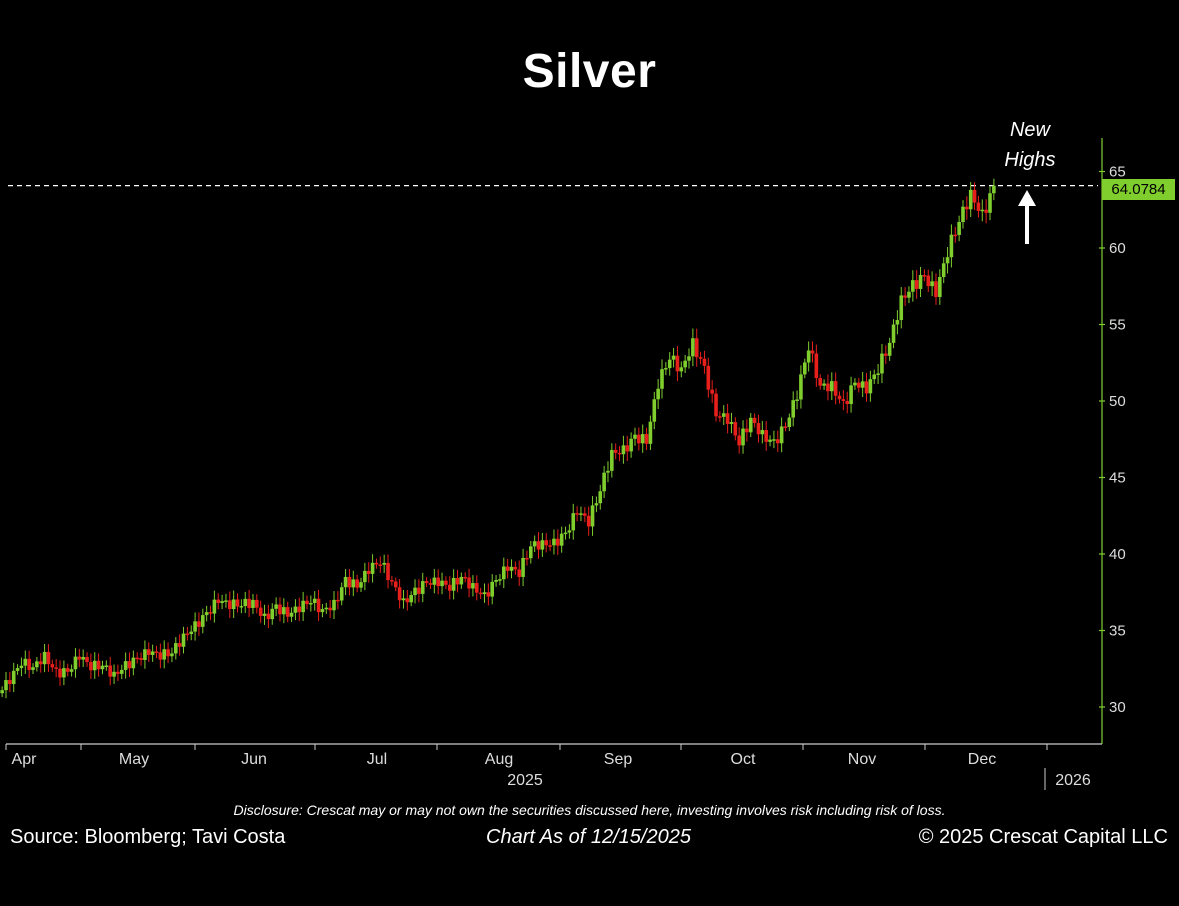 This screenshot has width=1179, height=906. I want to click on y-tick-label: 30, so click(1117, 707).